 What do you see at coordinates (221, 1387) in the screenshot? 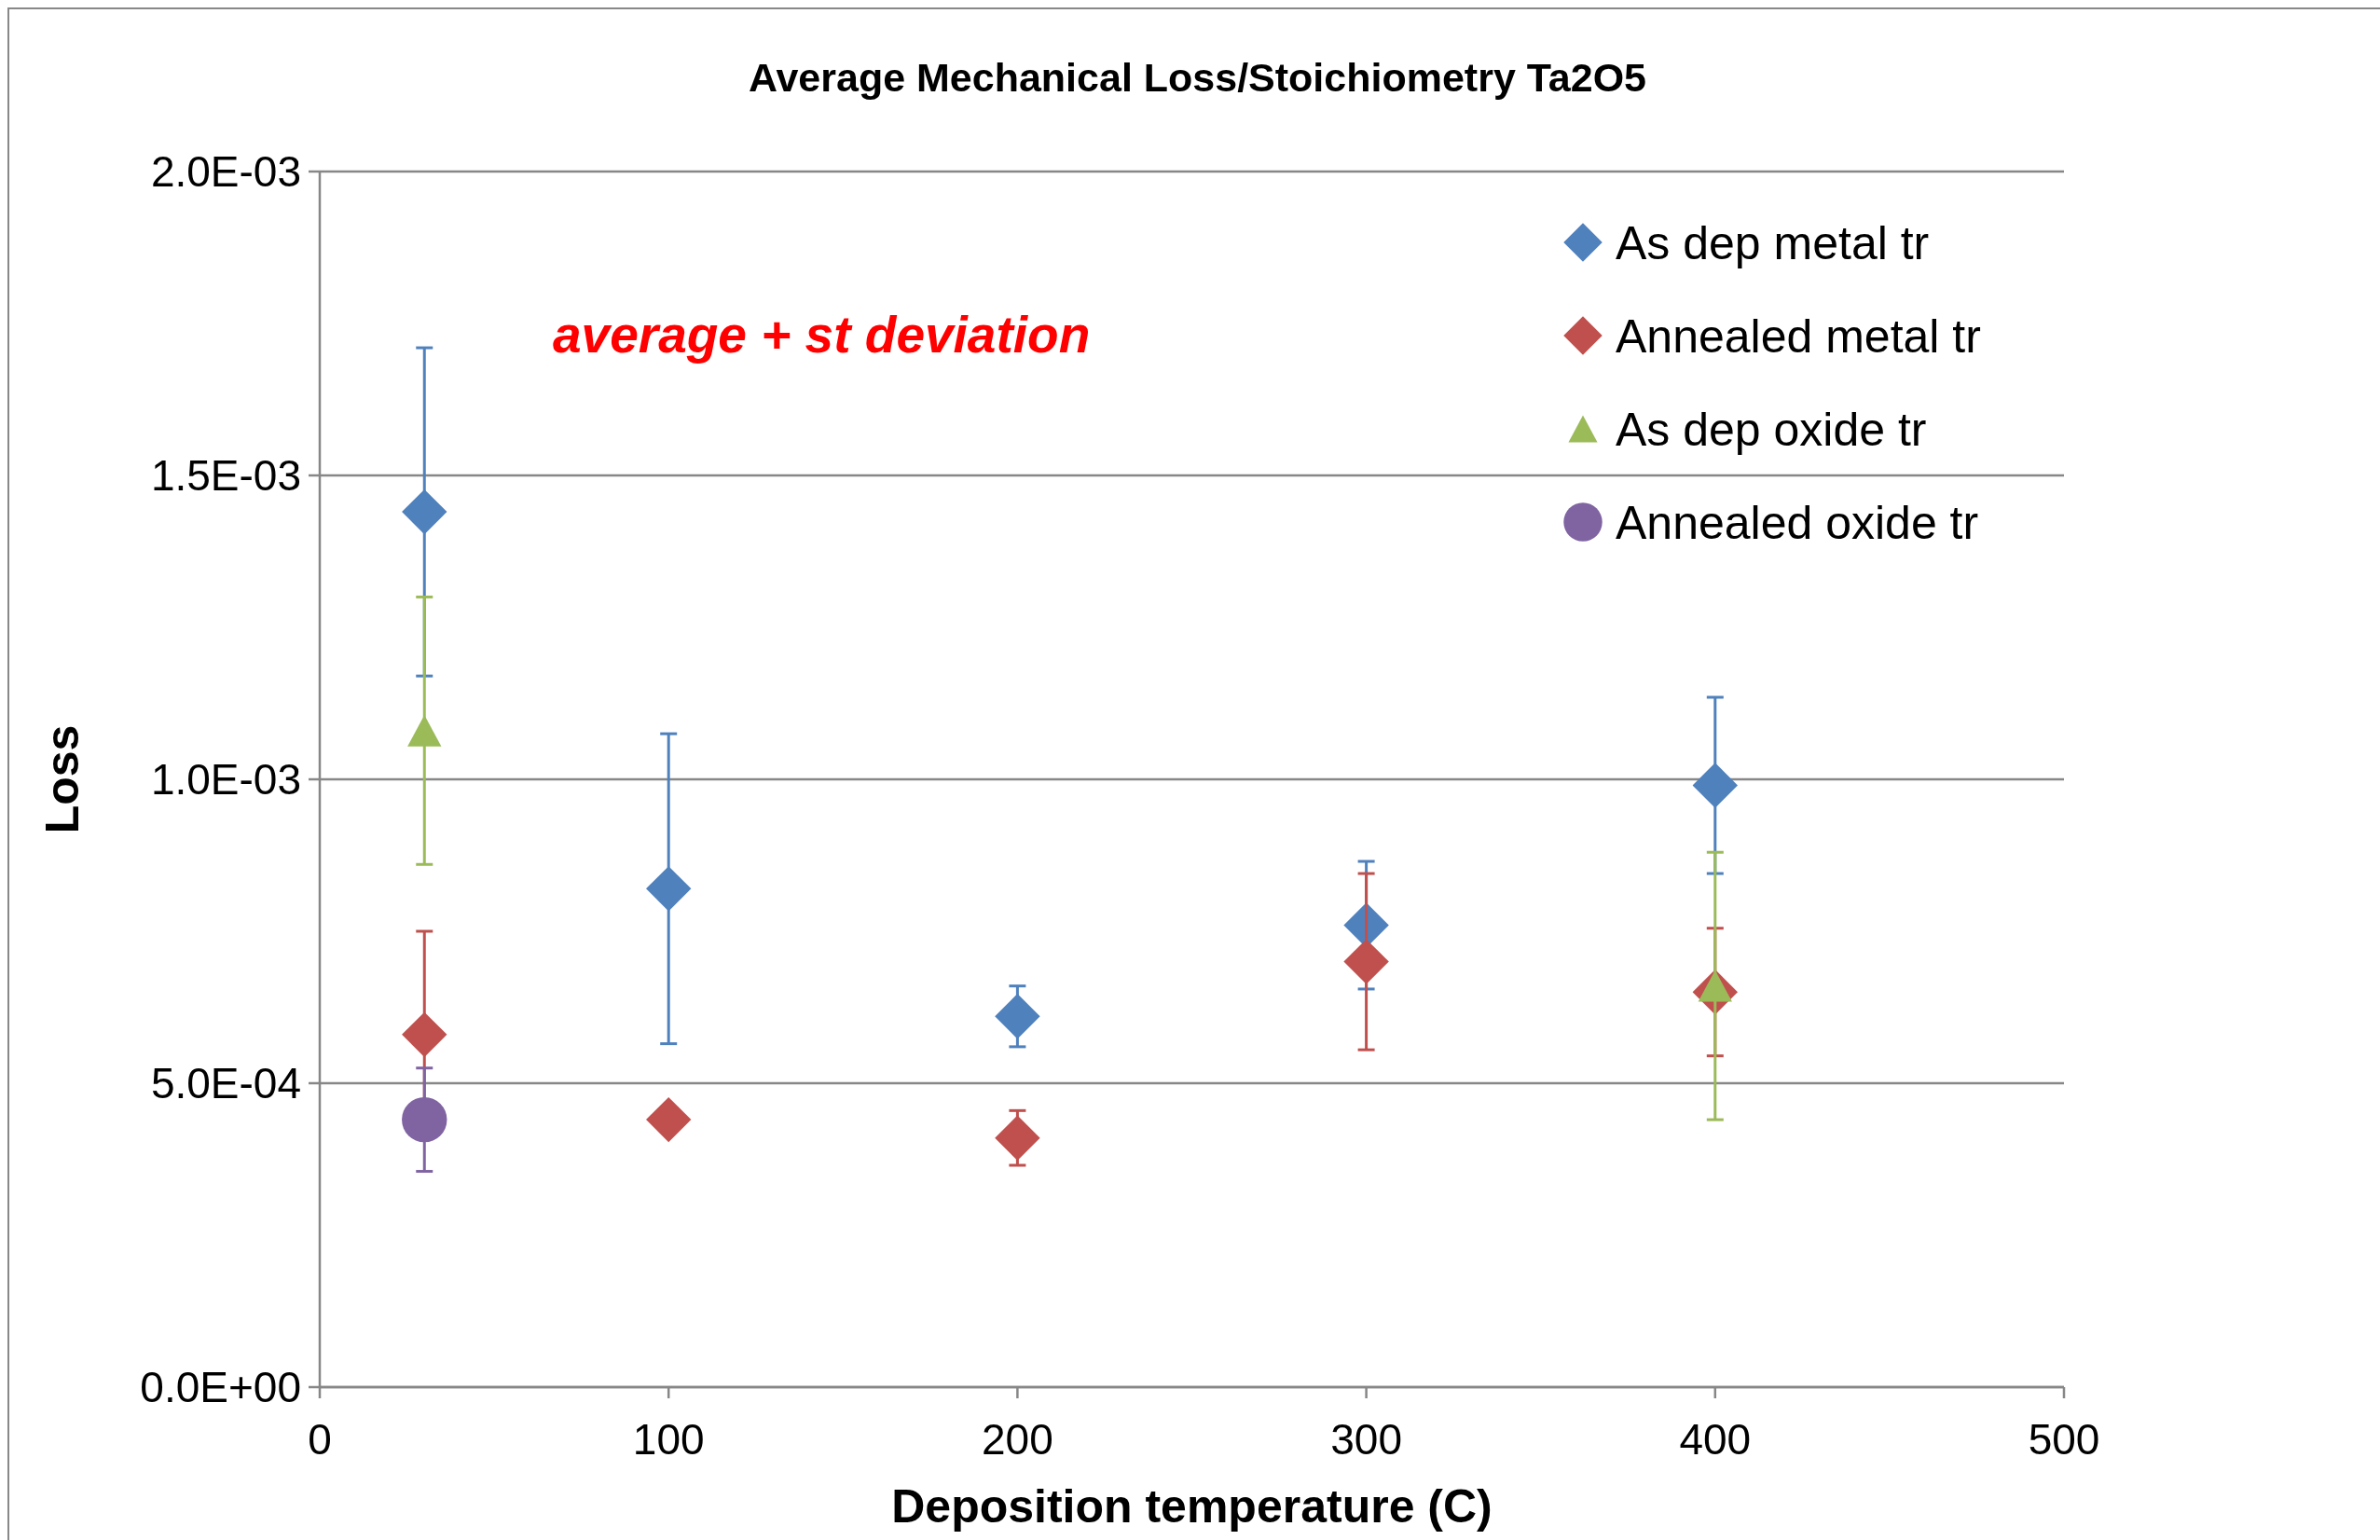
I see `y-tick-label: 0.0E+00` at bounding box center [221, 1387].